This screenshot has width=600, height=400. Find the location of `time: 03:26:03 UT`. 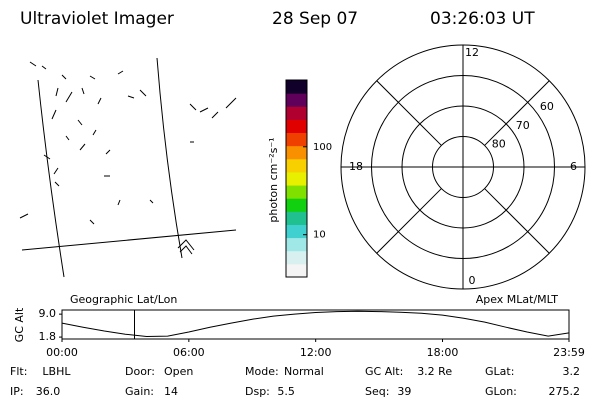

time: 03:26:03 UT is located at coordinates (482, 19).